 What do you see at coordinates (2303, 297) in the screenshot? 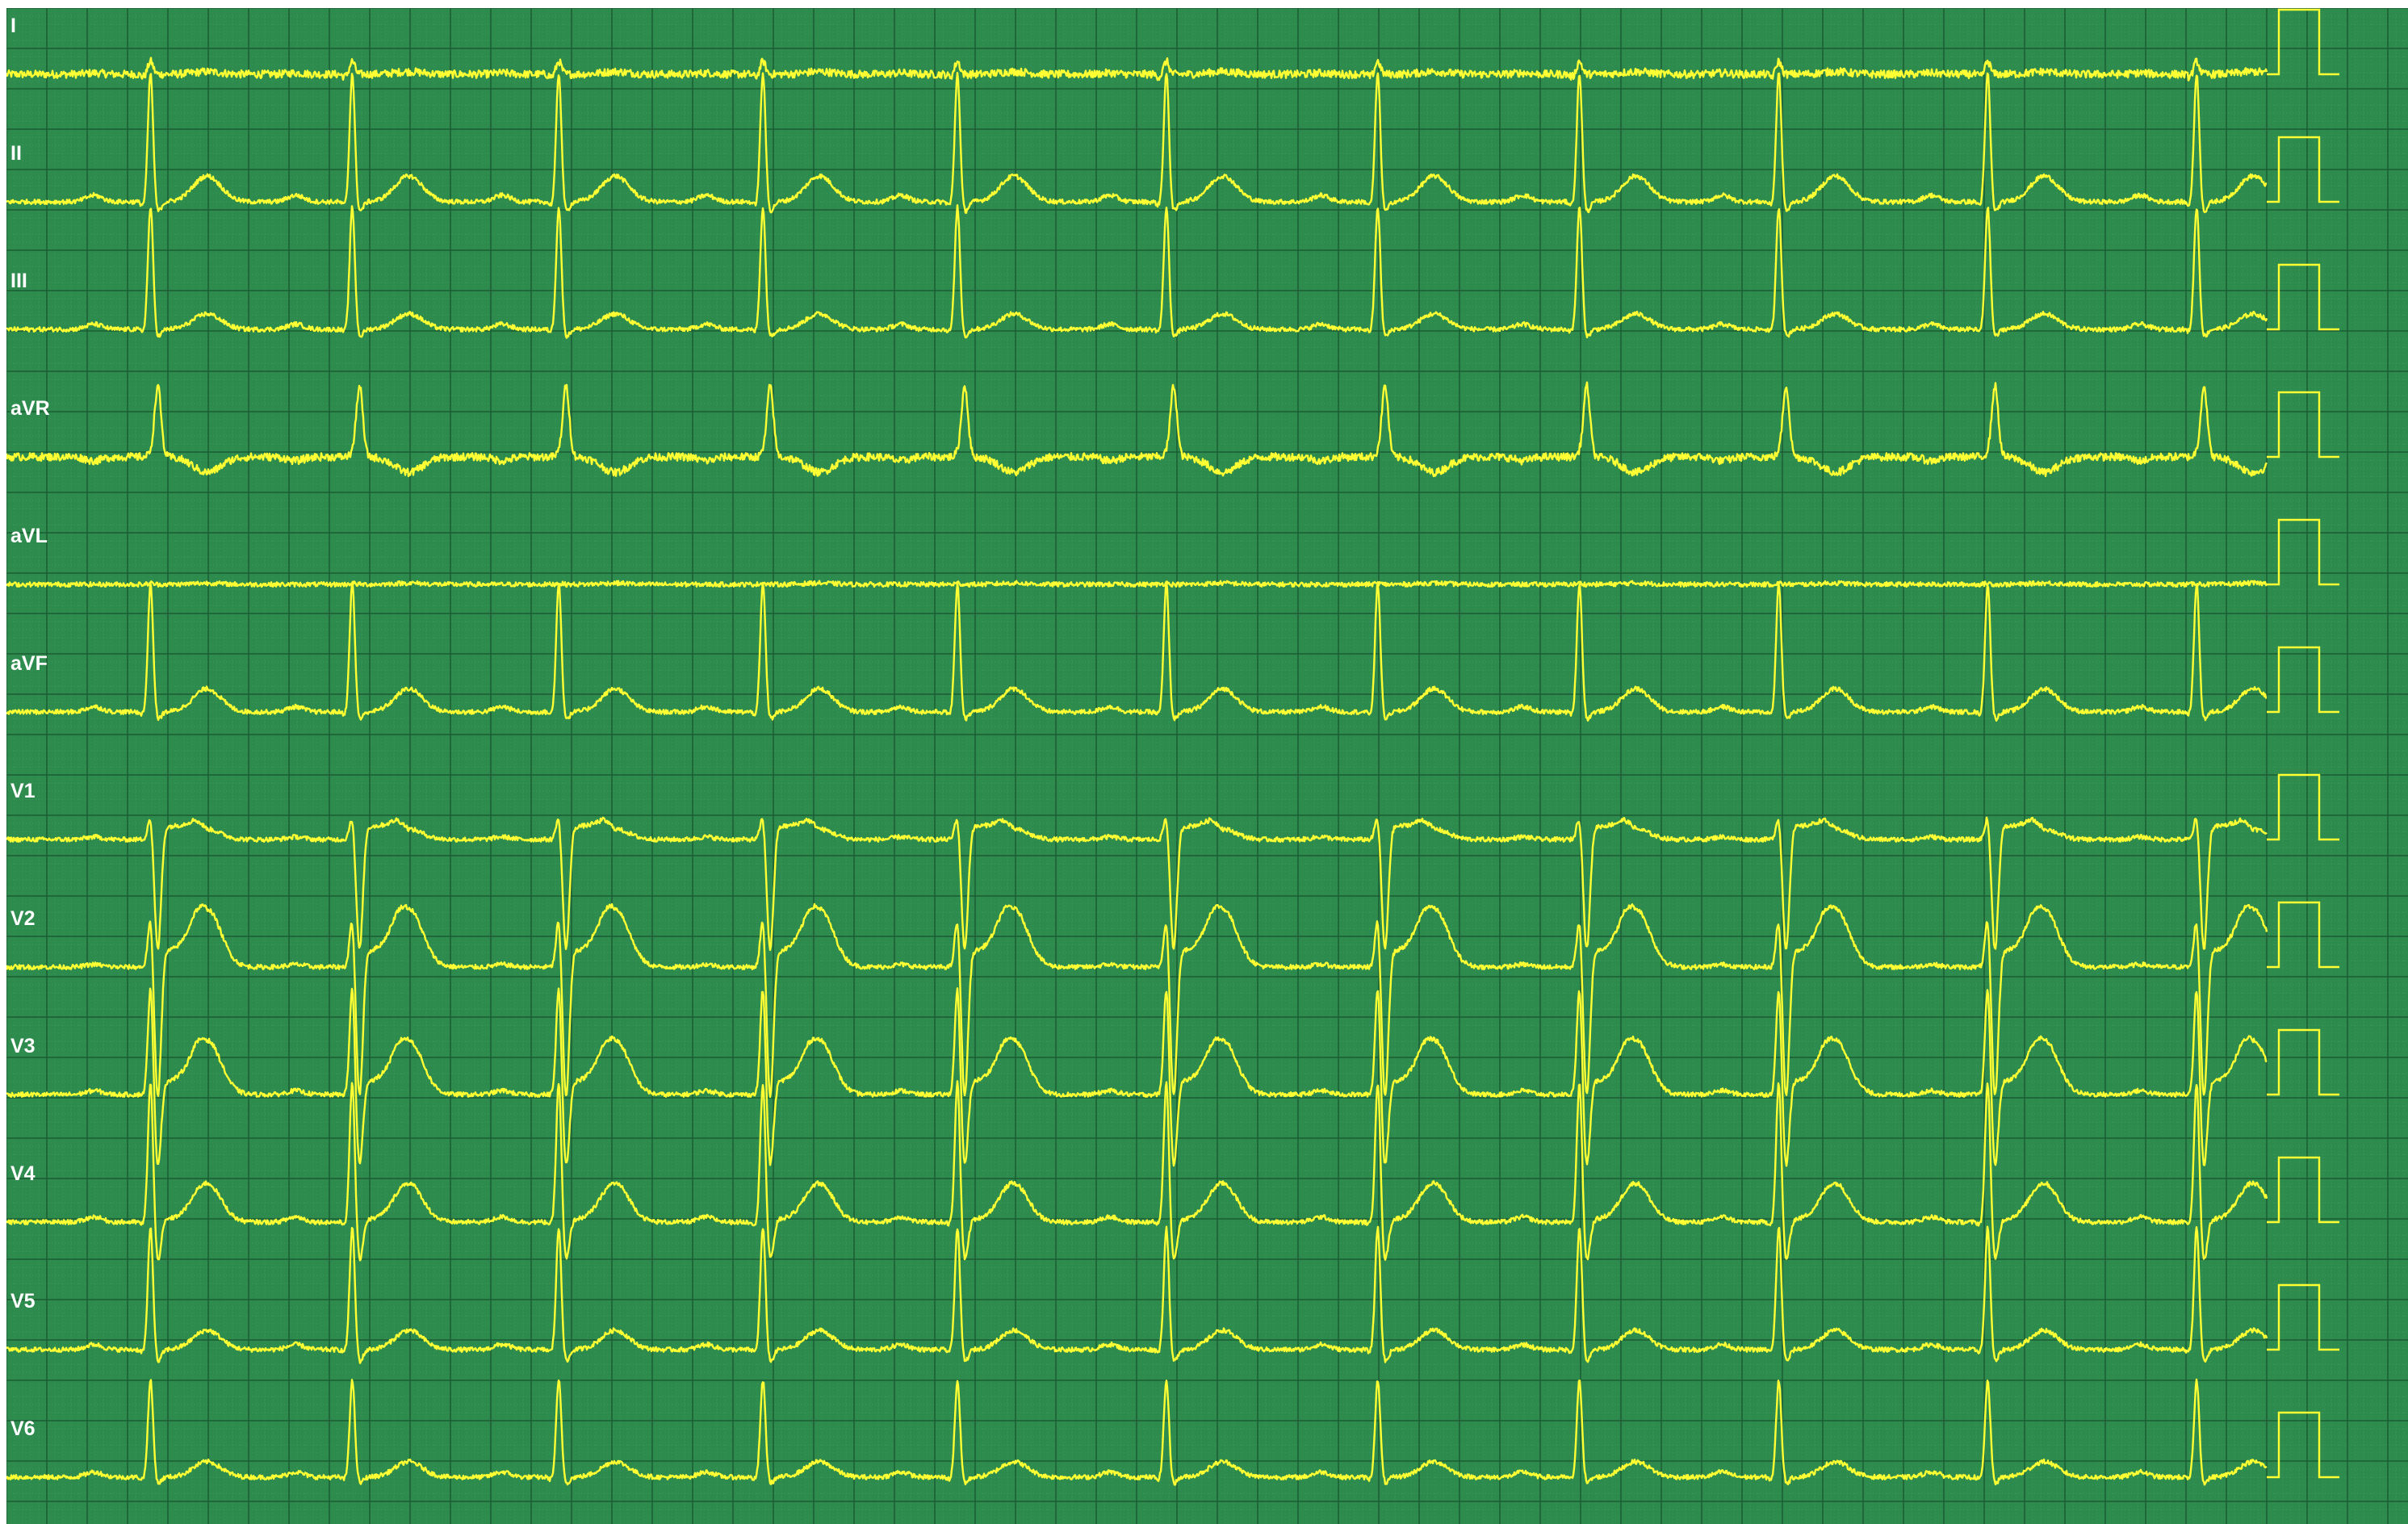
I see `calibration-pulse-iii` at bounding box center [2303, 297].